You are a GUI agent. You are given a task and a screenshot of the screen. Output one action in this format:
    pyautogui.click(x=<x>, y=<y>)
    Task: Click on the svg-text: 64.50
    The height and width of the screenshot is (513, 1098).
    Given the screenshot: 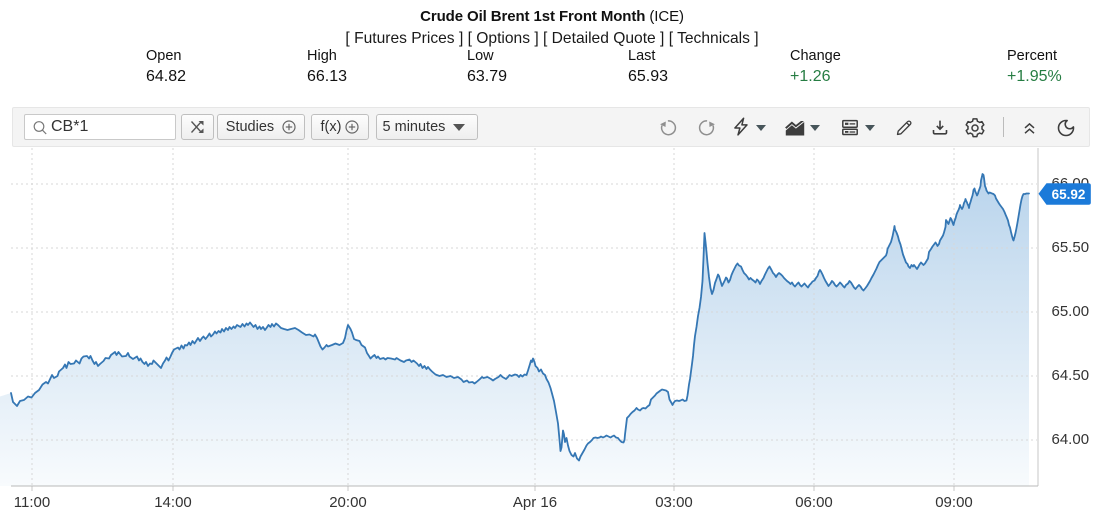 What is the action you would take?
    pyautogui.click(x=1071, y=375)
    